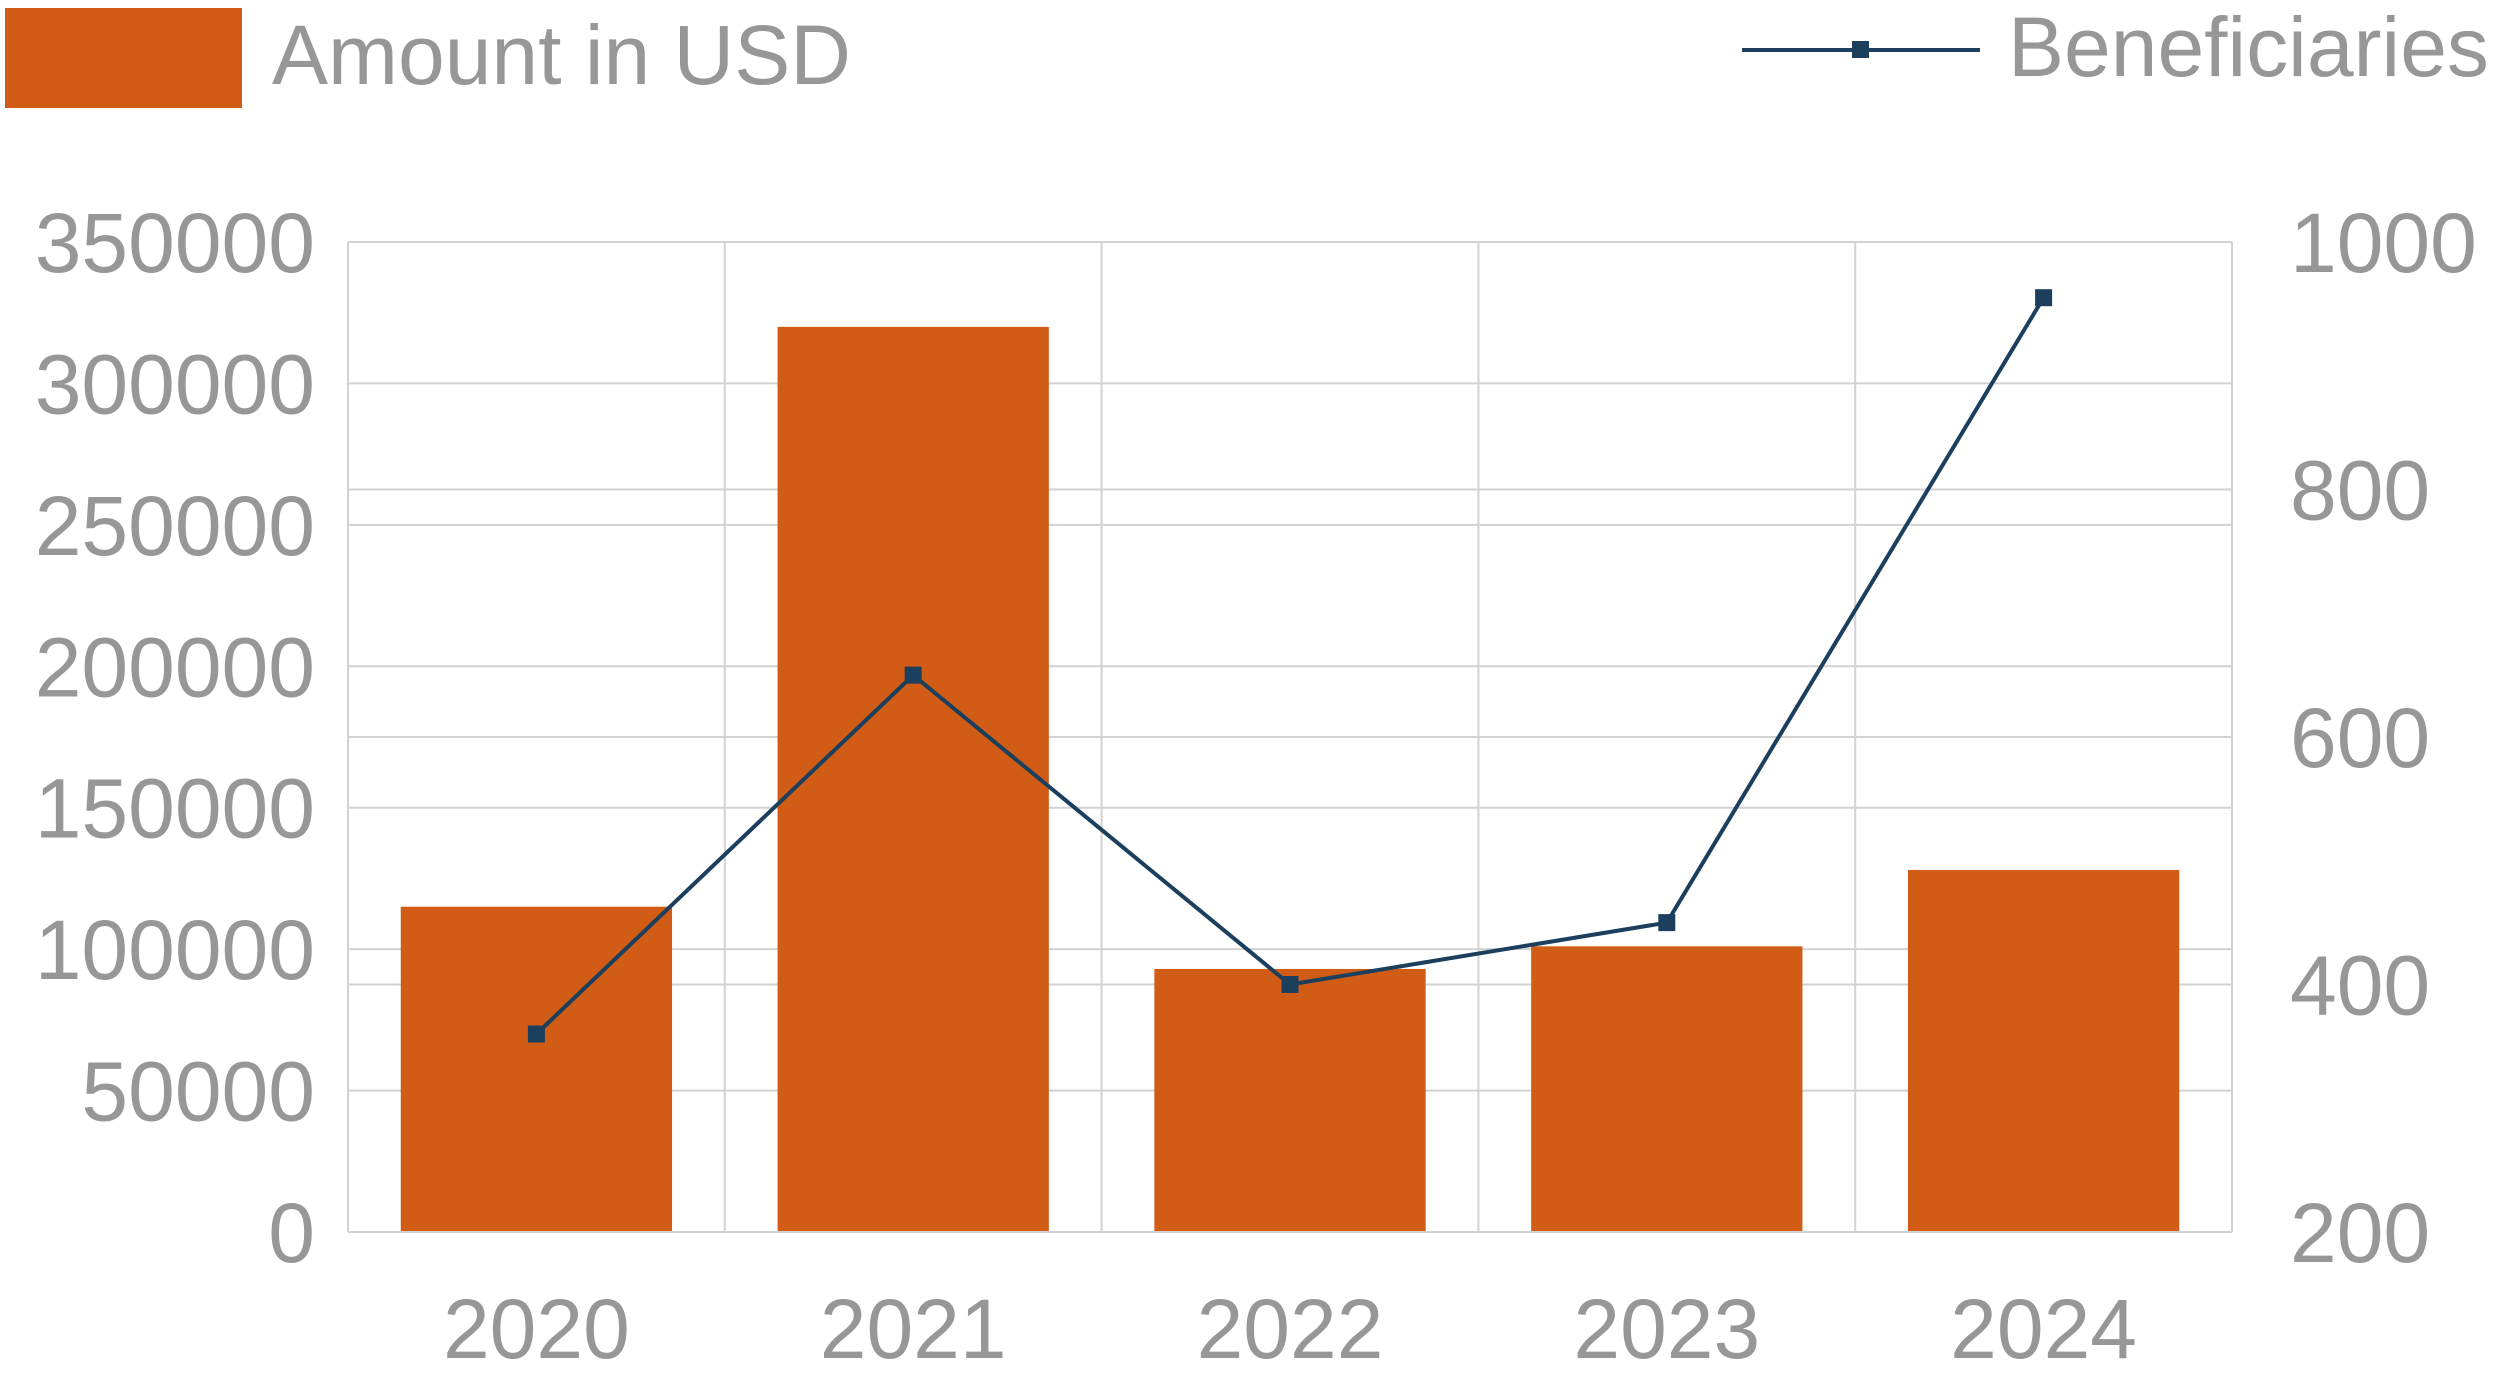 The image size is (2500, 1380). I want to click on y-right-tick-label: 800, so click(2360, 491).